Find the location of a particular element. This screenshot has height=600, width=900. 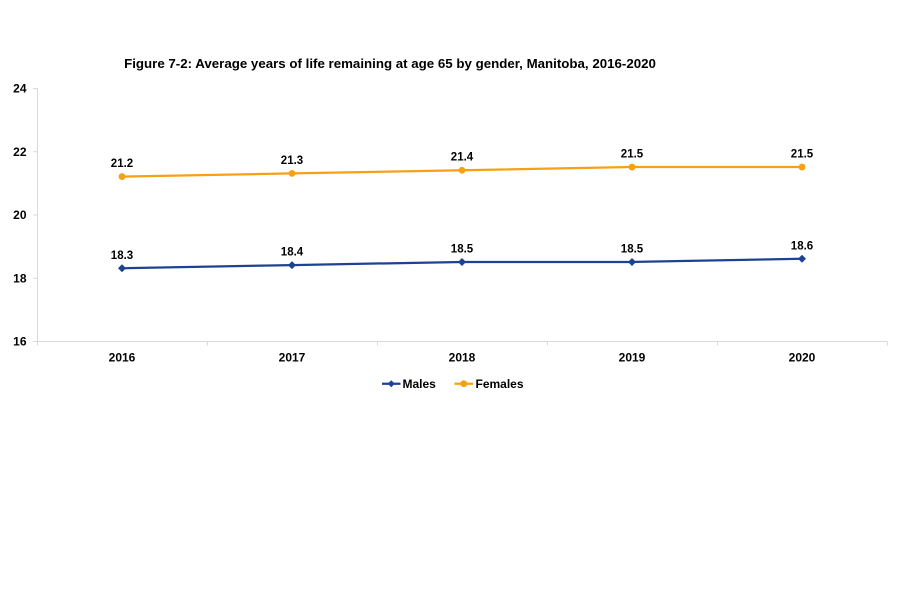

svg-text: 18.3 is located at coordinates (122, 256).